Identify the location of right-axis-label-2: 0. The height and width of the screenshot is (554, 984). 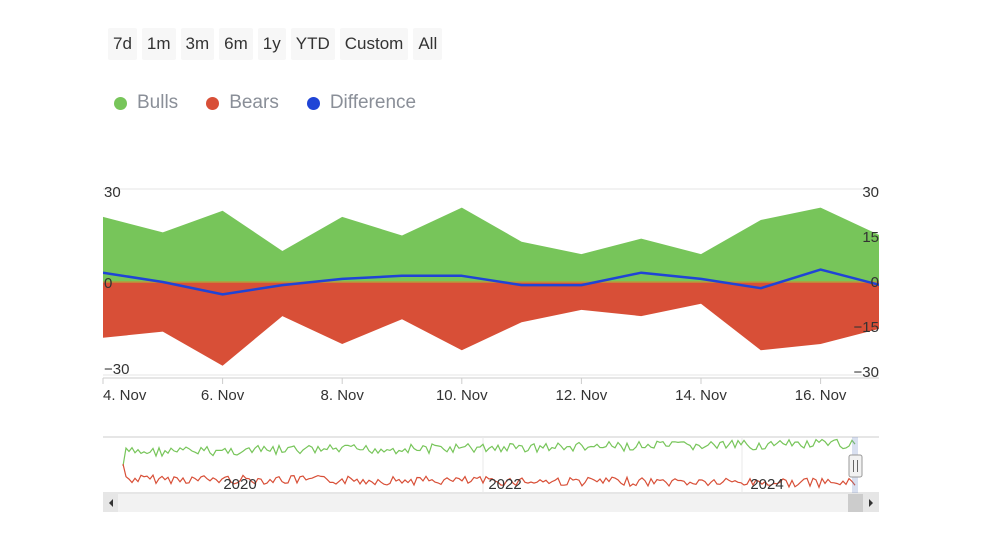
(875, 282).